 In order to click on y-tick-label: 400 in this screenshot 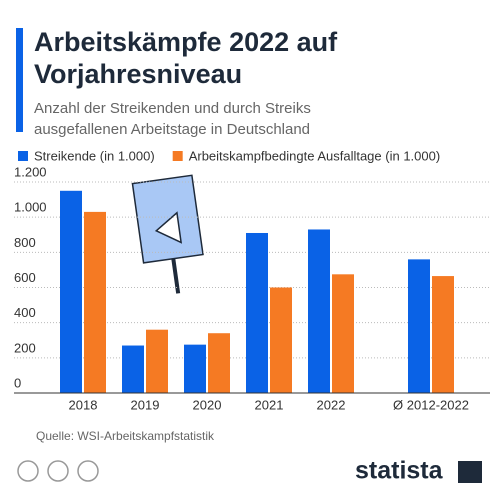, I will do `click(25, 312)`.